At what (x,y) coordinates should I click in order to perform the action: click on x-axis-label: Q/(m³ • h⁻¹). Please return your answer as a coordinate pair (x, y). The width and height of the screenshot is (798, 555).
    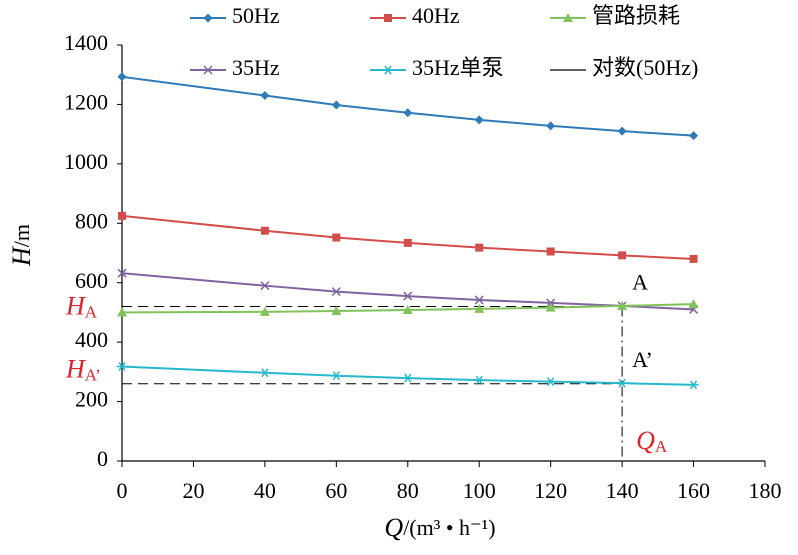
    Looking at the image, I should click on (439, 527).